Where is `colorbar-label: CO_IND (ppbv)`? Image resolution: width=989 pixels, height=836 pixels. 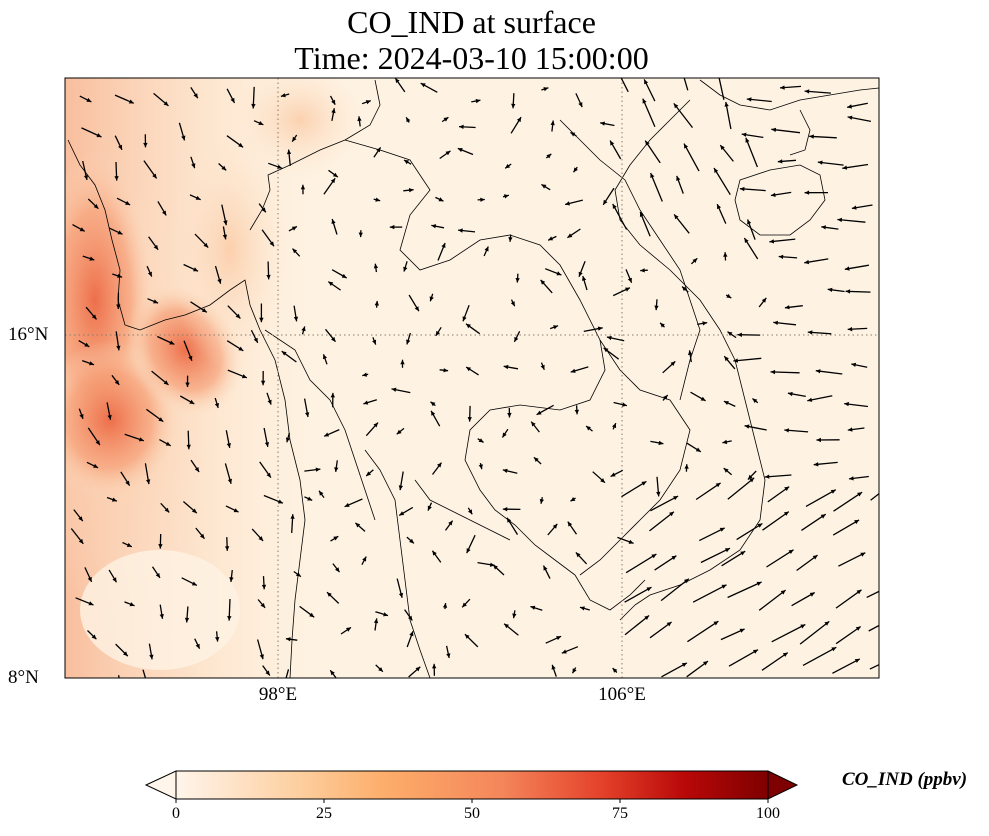 colorbar-label: CO_IND (ppbv) is located at coordinates (905, 779).